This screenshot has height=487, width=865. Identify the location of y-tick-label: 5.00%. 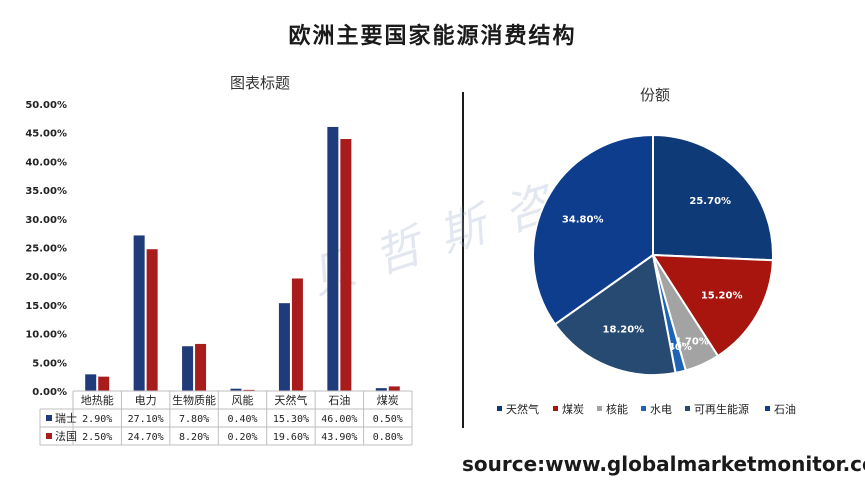
(49, 363).